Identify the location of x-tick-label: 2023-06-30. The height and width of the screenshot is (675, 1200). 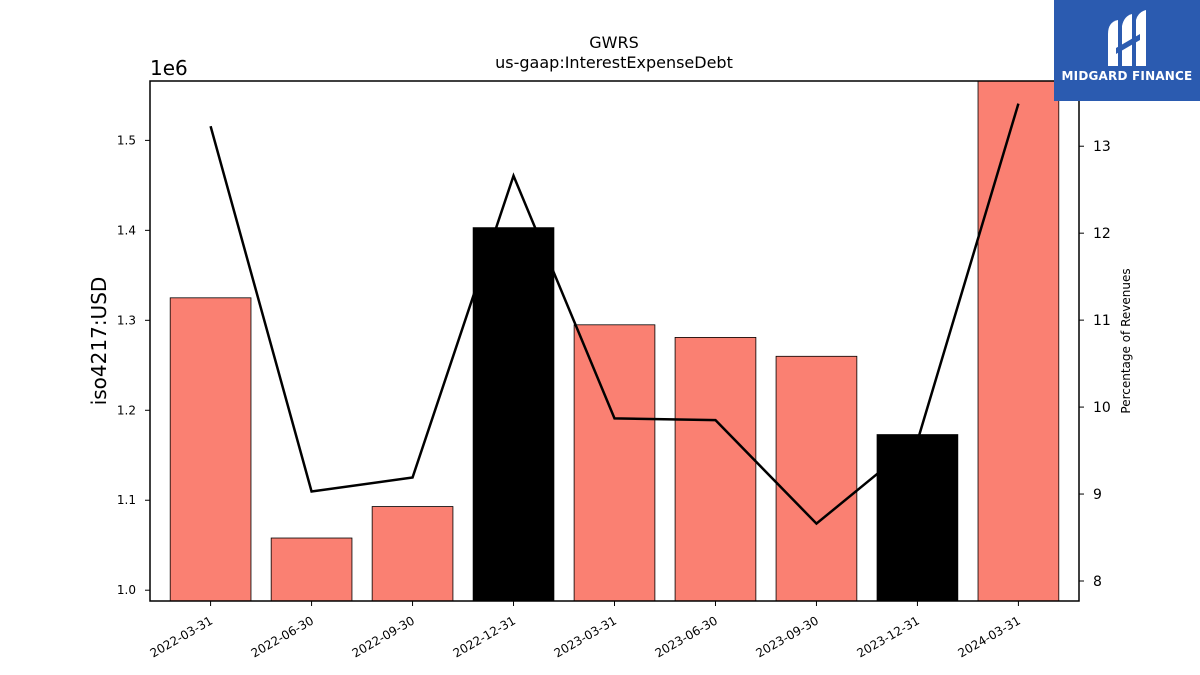
(686, 636).